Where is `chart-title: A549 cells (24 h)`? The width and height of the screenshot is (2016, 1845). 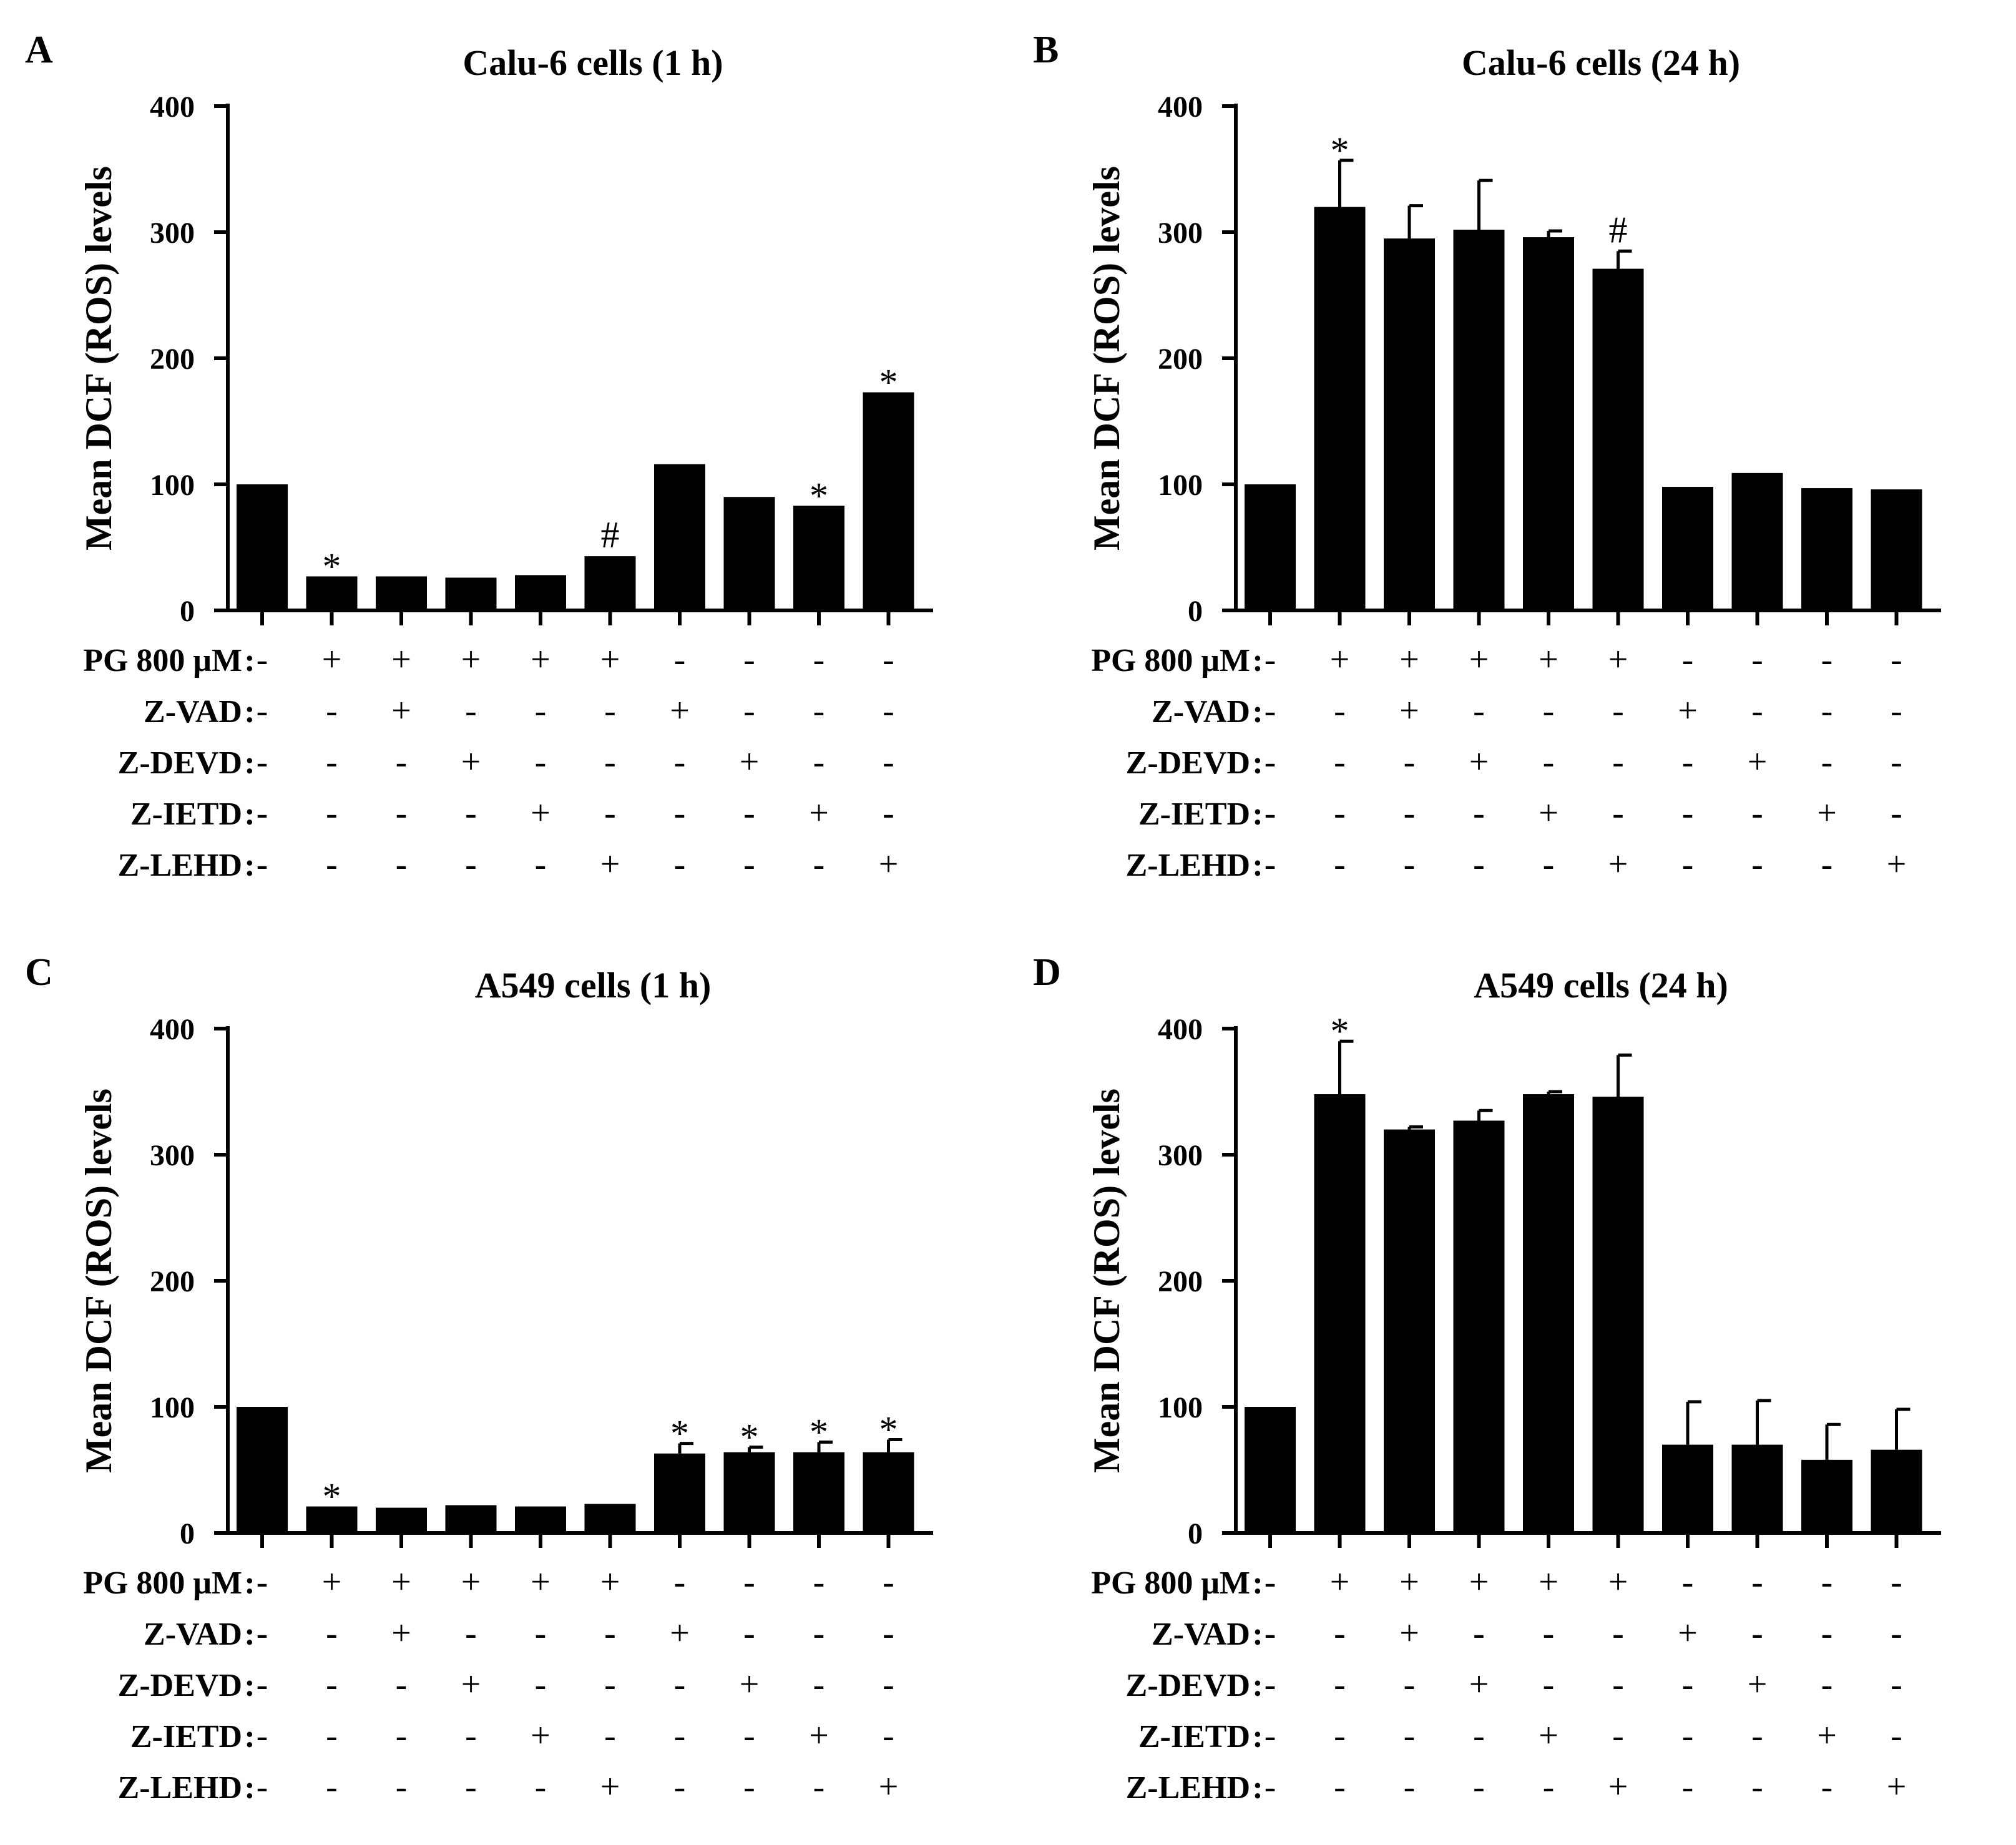
chart-title: A549 cells (24 h) is located at coordinates (1601, 985).